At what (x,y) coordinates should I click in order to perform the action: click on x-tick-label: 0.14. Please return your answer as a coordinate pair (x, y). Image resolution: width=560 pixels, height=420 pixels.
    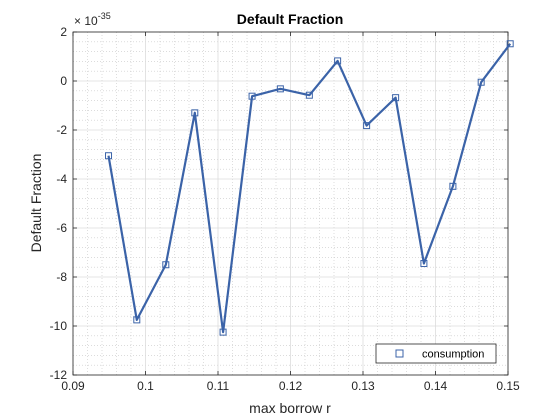
    Looking at the image, I should click on (436, 386).